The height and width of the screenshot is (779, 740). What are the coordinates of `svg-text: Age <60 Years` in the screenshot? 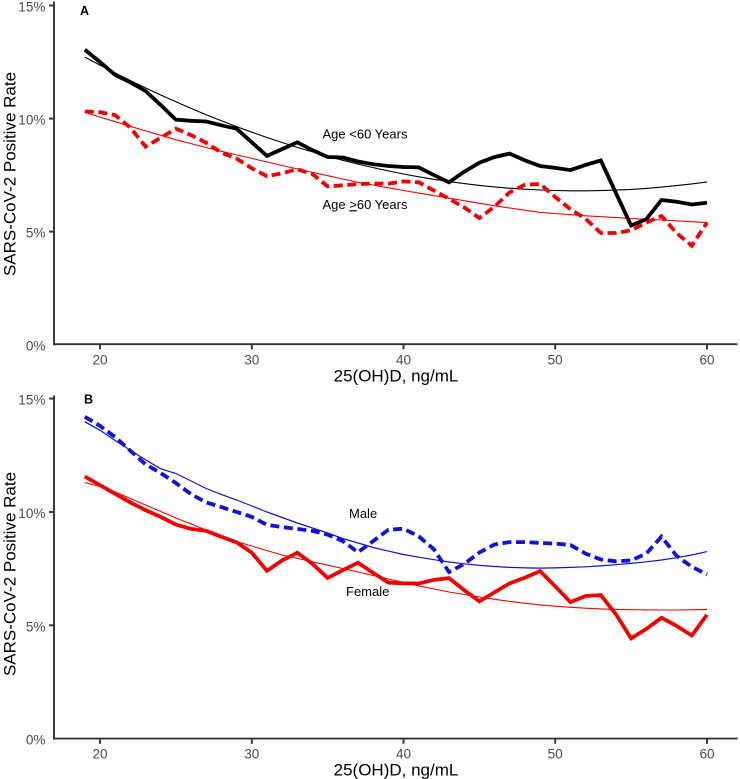 It's located at (365, 134).